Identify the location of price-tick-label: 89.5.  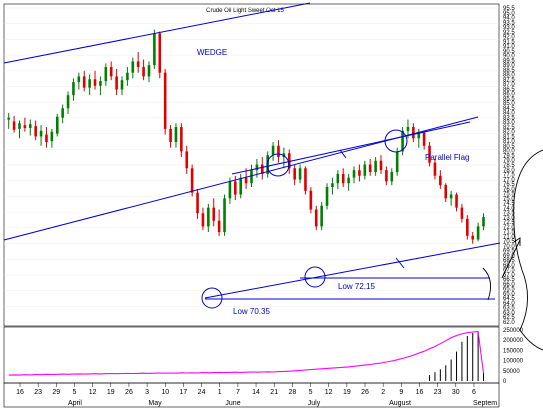
(509, 61).